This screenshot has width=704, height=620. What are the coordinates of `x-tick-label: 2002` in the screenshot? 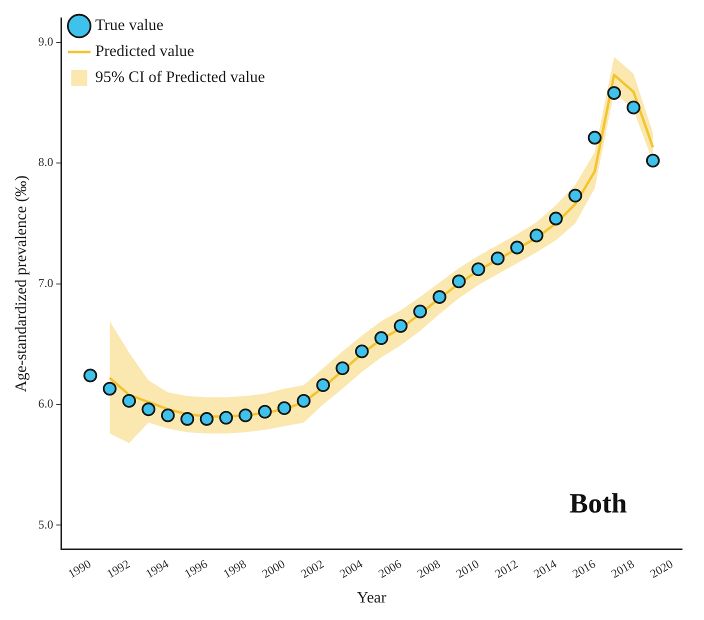 It's located at (312, 568).